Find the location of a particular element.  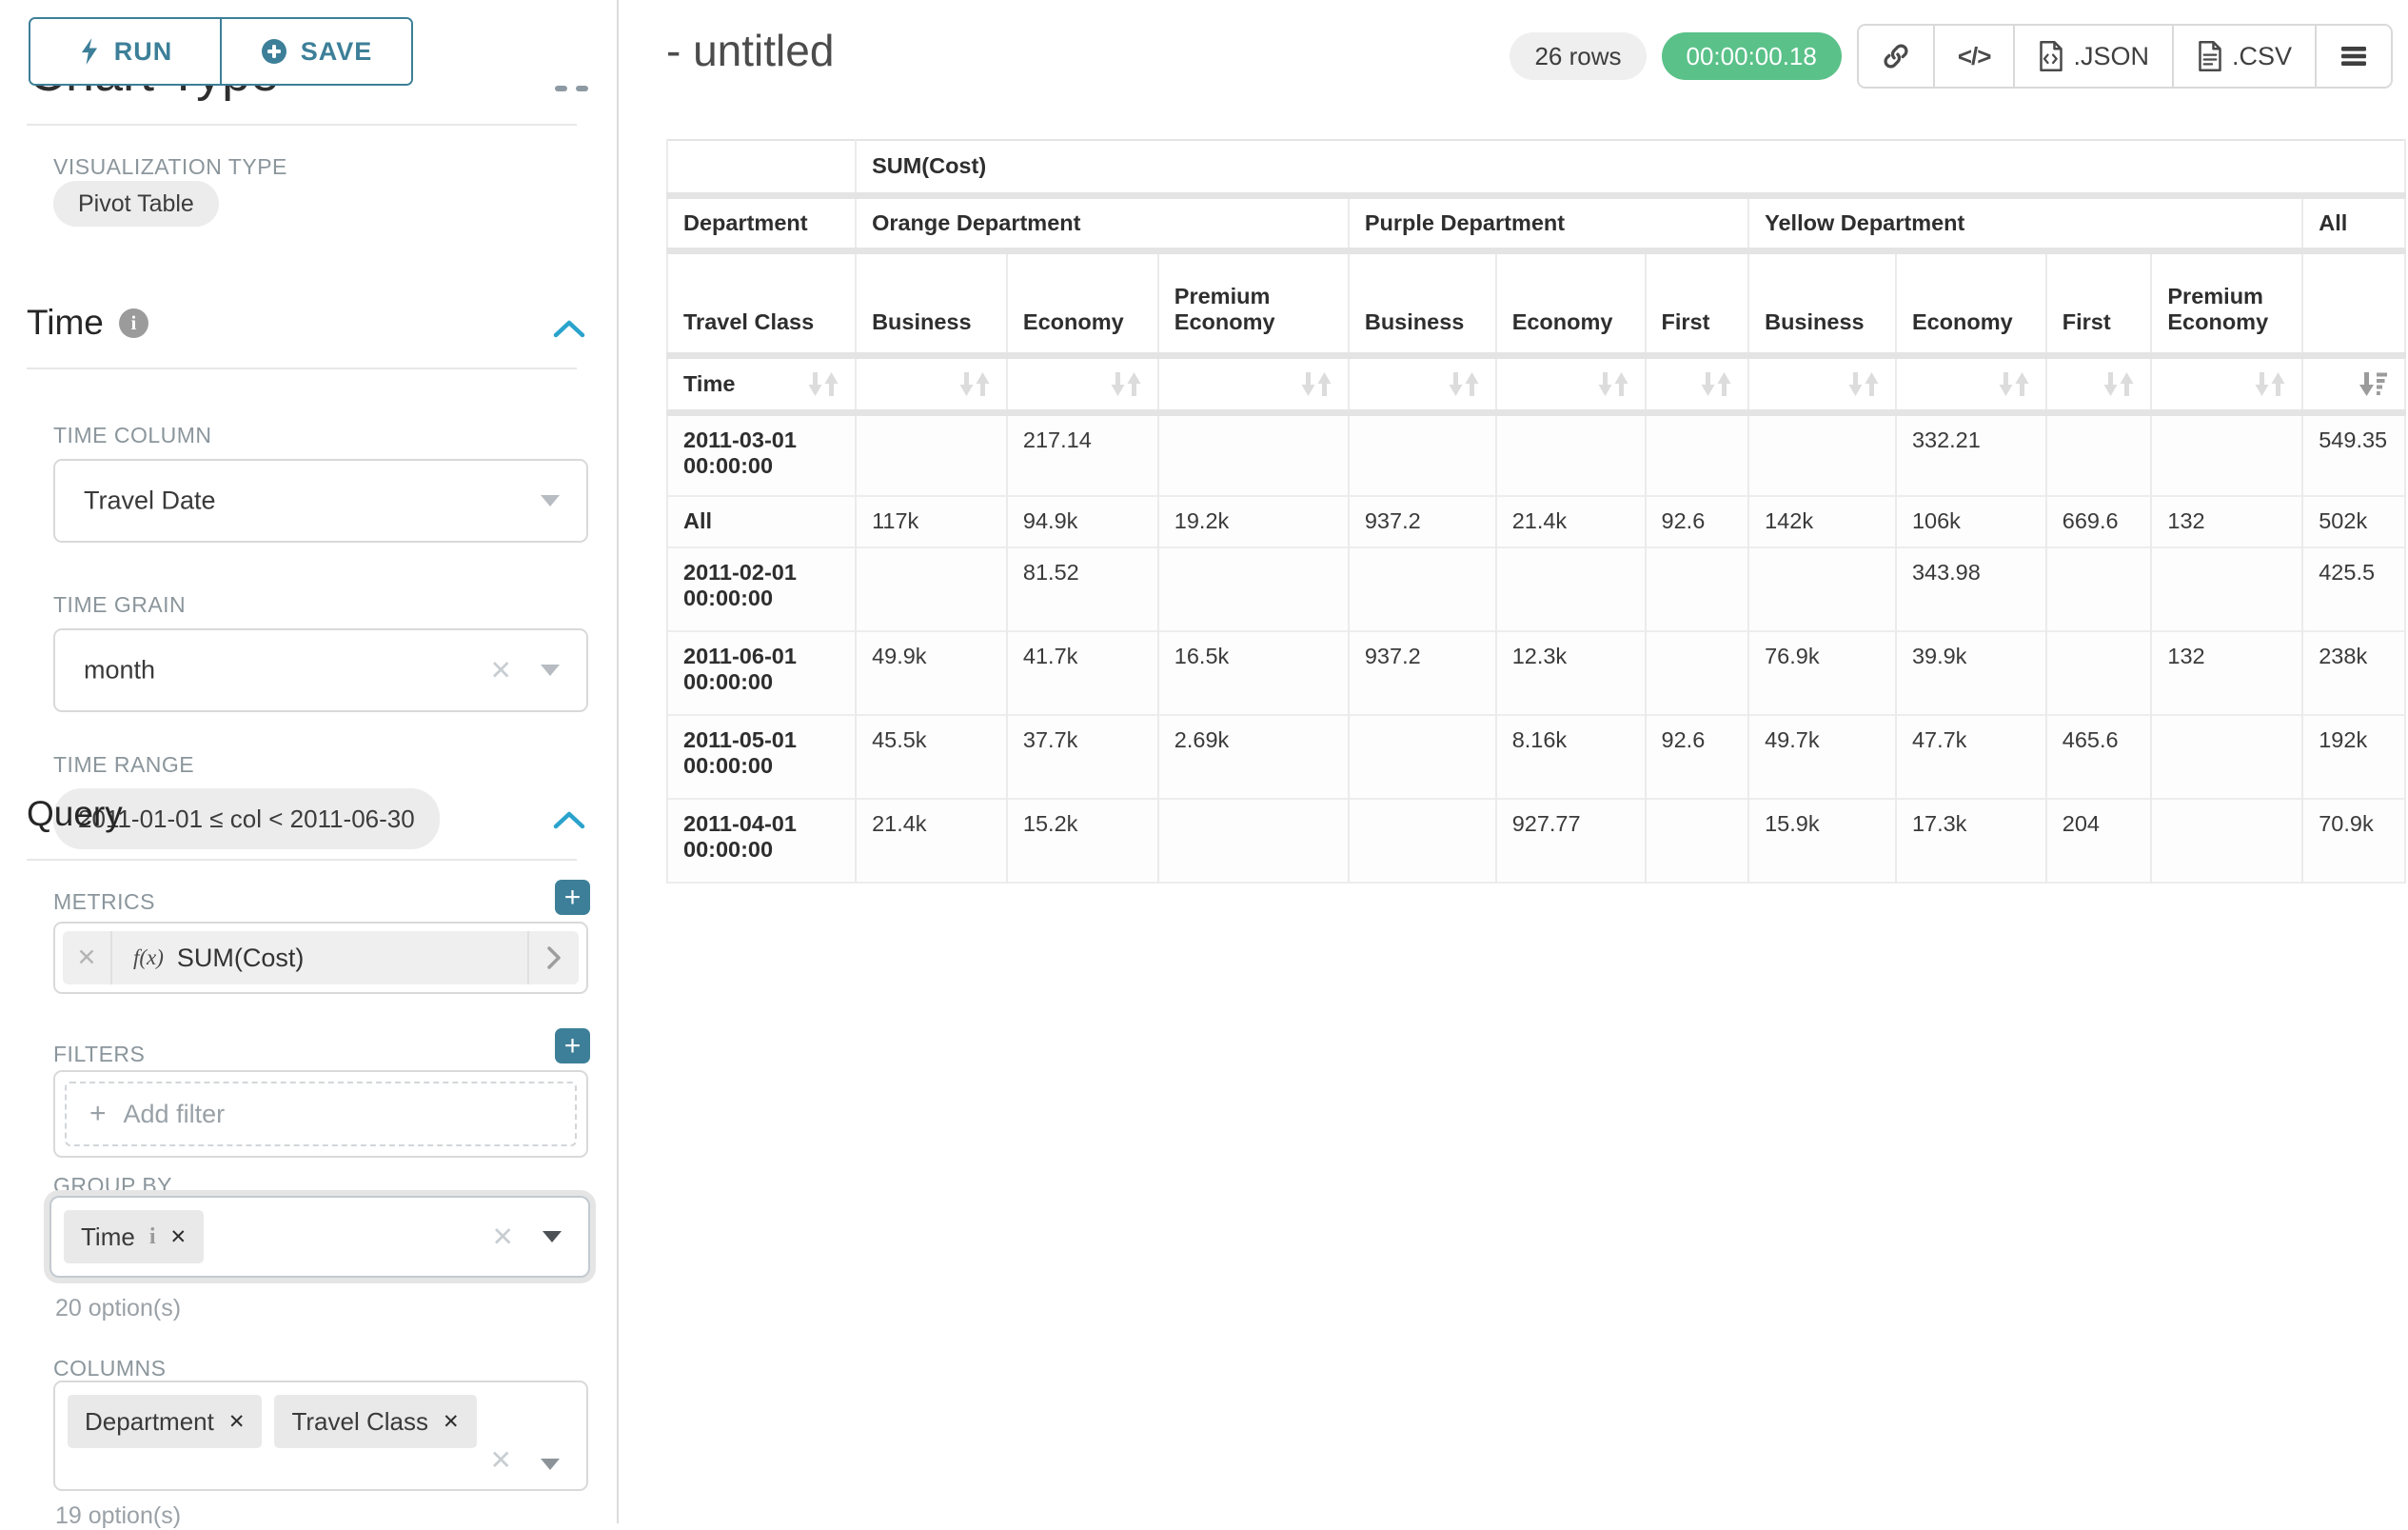

pivot-value-cell: 19.2k is located at coordinates (1253, 521).